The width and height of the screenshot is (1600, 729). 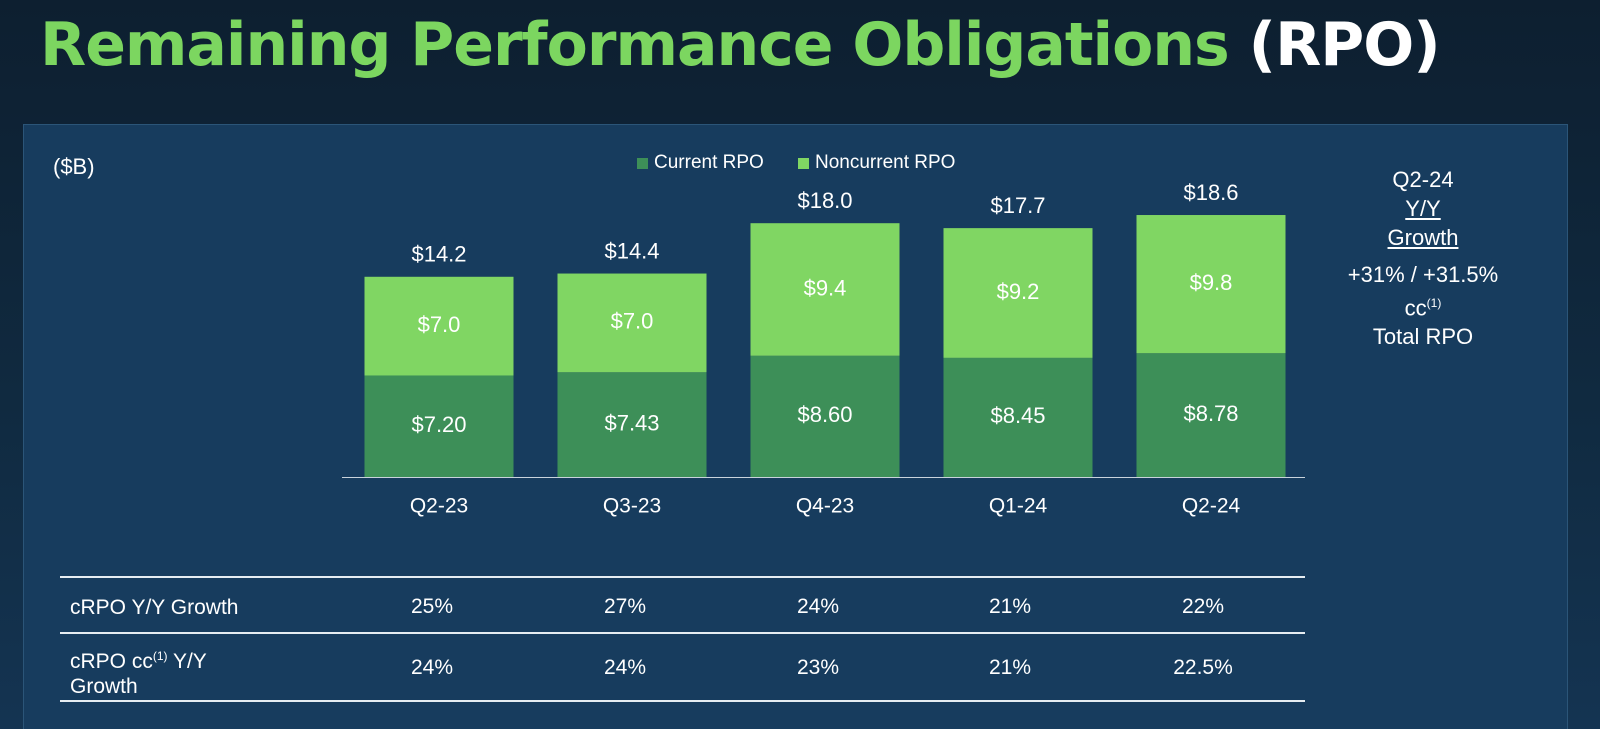 I want to click on legend-swatch-current, so click(x=642, y=163).